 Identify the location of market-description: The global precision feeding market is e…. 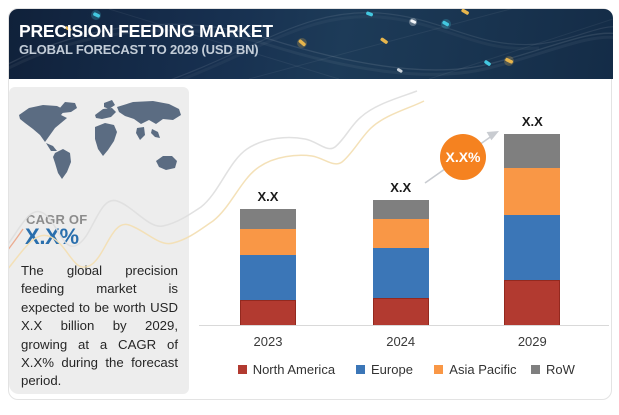
(99, 326).